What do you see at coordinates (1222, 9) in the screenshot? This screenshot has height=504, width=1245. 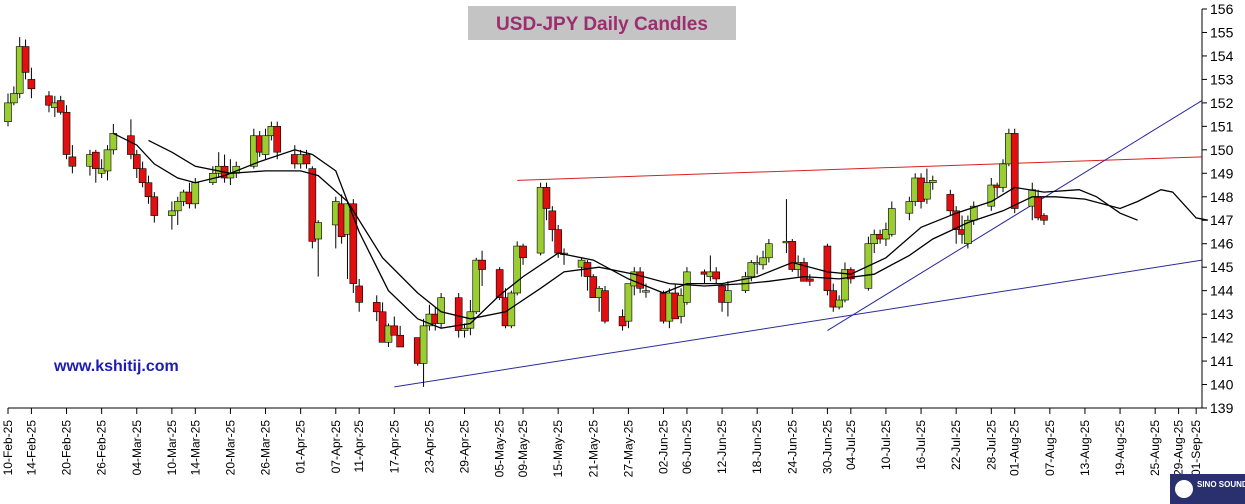 I see `y-tick-label: 156` at bounding box center [1222, 9].